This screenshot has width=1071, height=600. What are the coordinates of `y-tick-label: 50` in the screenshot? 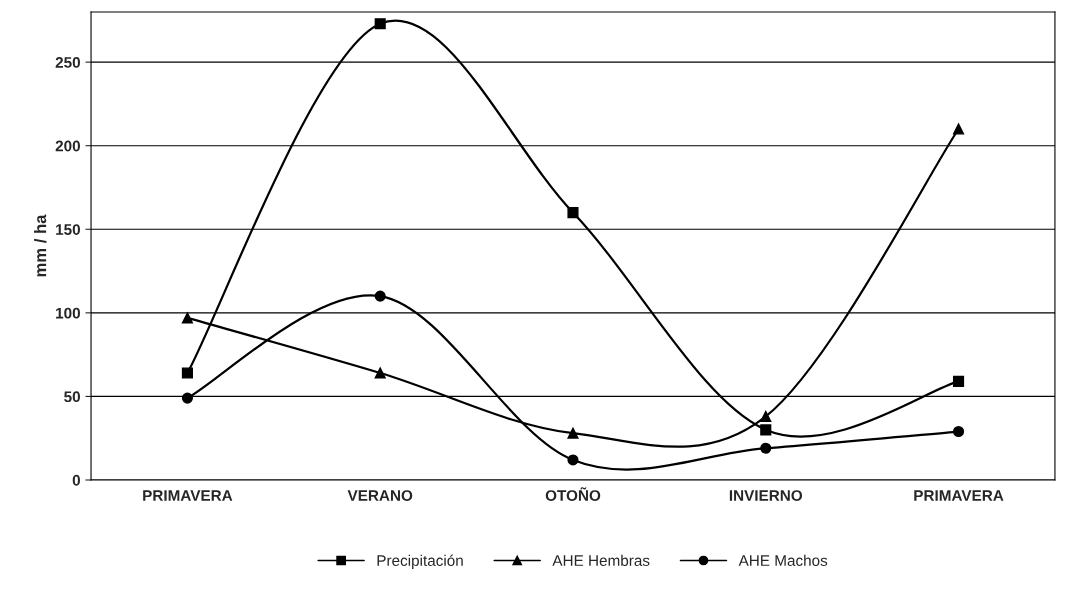 It's located at (72, 397).